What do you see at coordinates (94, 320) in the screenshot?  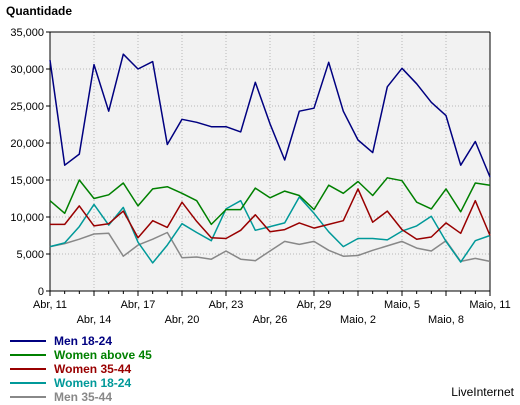 I see `x-tick-label: Abr, 14` at bounding box center [94, 320].